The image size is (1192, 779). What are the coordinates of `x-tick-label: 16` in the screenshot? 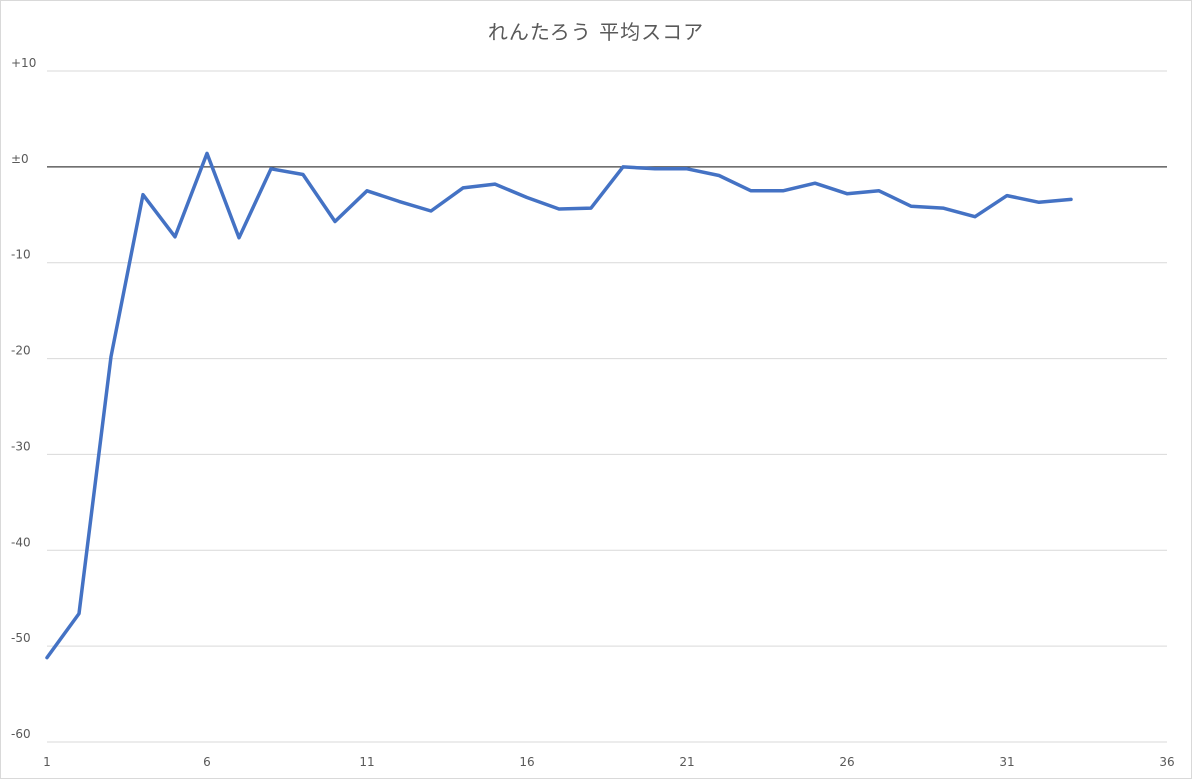 It's located at (526, 762).